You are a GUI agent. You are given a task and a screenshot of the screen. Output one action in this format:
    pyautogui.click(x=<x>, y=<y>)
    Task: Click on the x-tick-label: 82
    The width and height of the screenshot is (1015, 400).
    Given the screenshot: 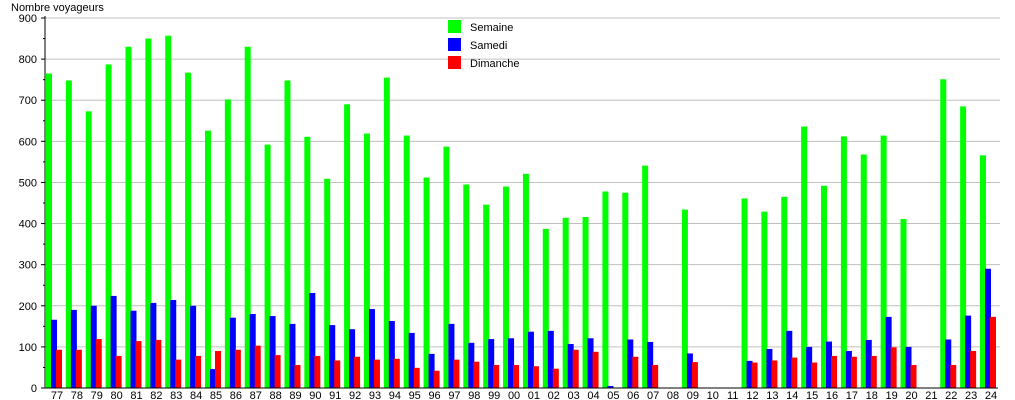 What is the action you would take?
    pyautogui.click(x=156, y=395)
    